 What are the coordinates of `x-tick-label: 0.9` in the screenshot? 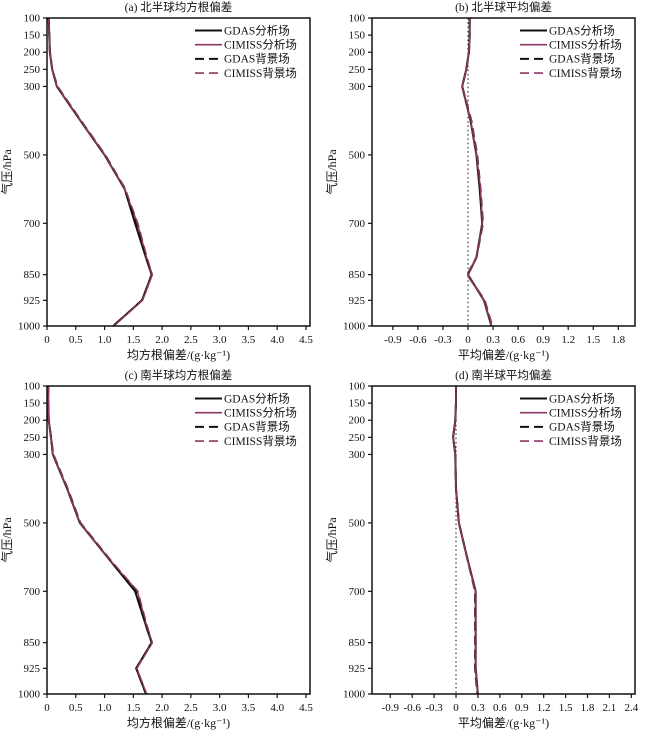 It's located at (543, 340).